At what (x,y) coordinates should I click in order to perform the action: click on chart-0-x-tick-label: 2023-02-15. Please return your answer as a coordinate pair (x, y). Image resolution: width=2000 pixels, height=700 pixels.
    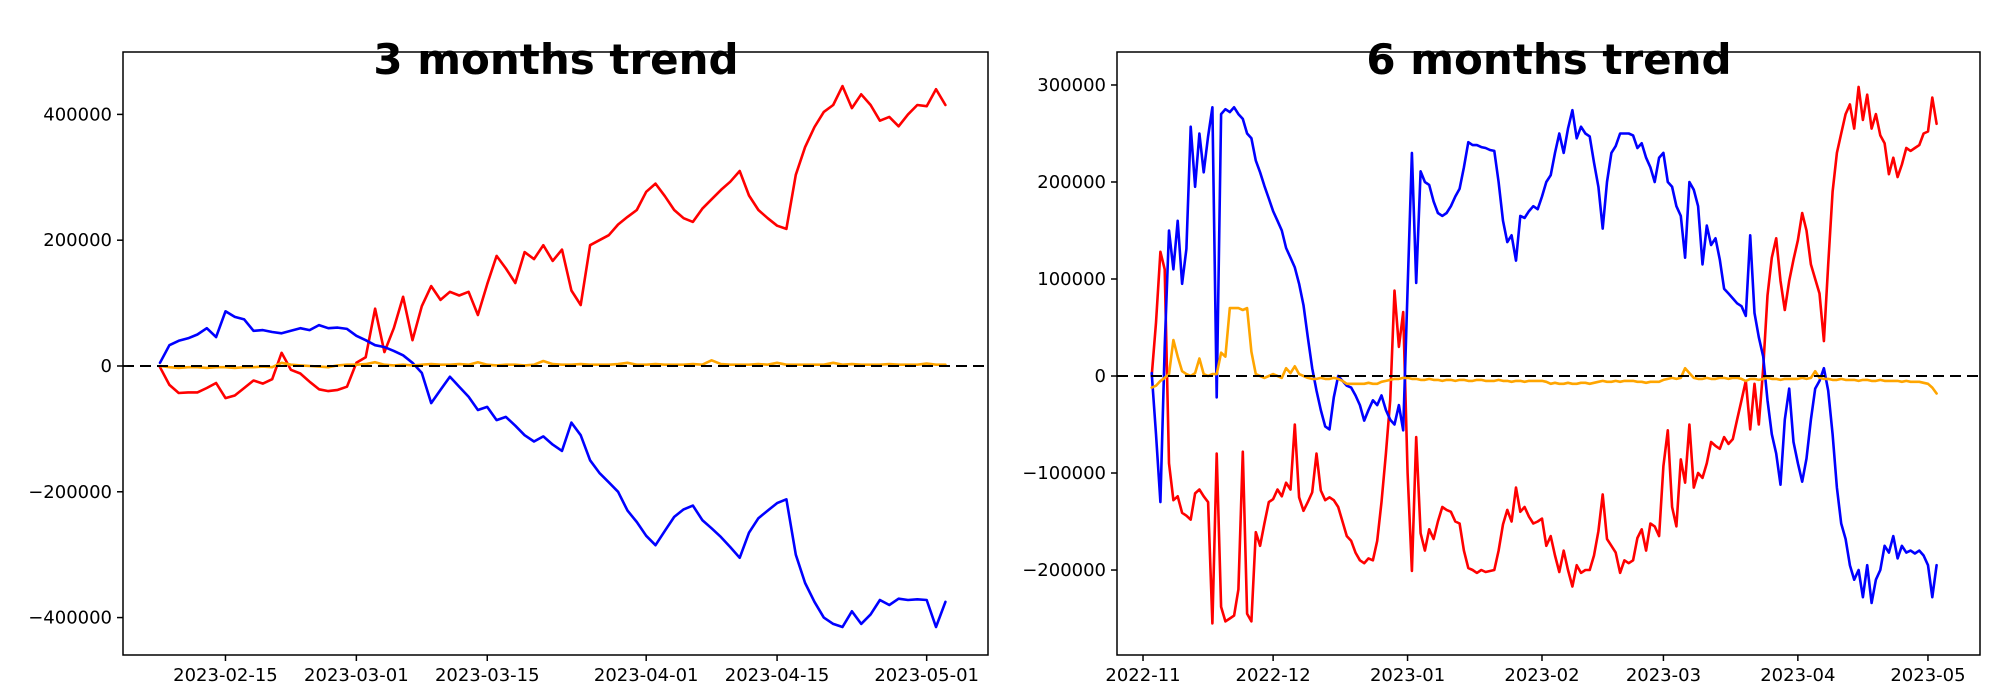
    Looking at the image, I should click on (225, 675).